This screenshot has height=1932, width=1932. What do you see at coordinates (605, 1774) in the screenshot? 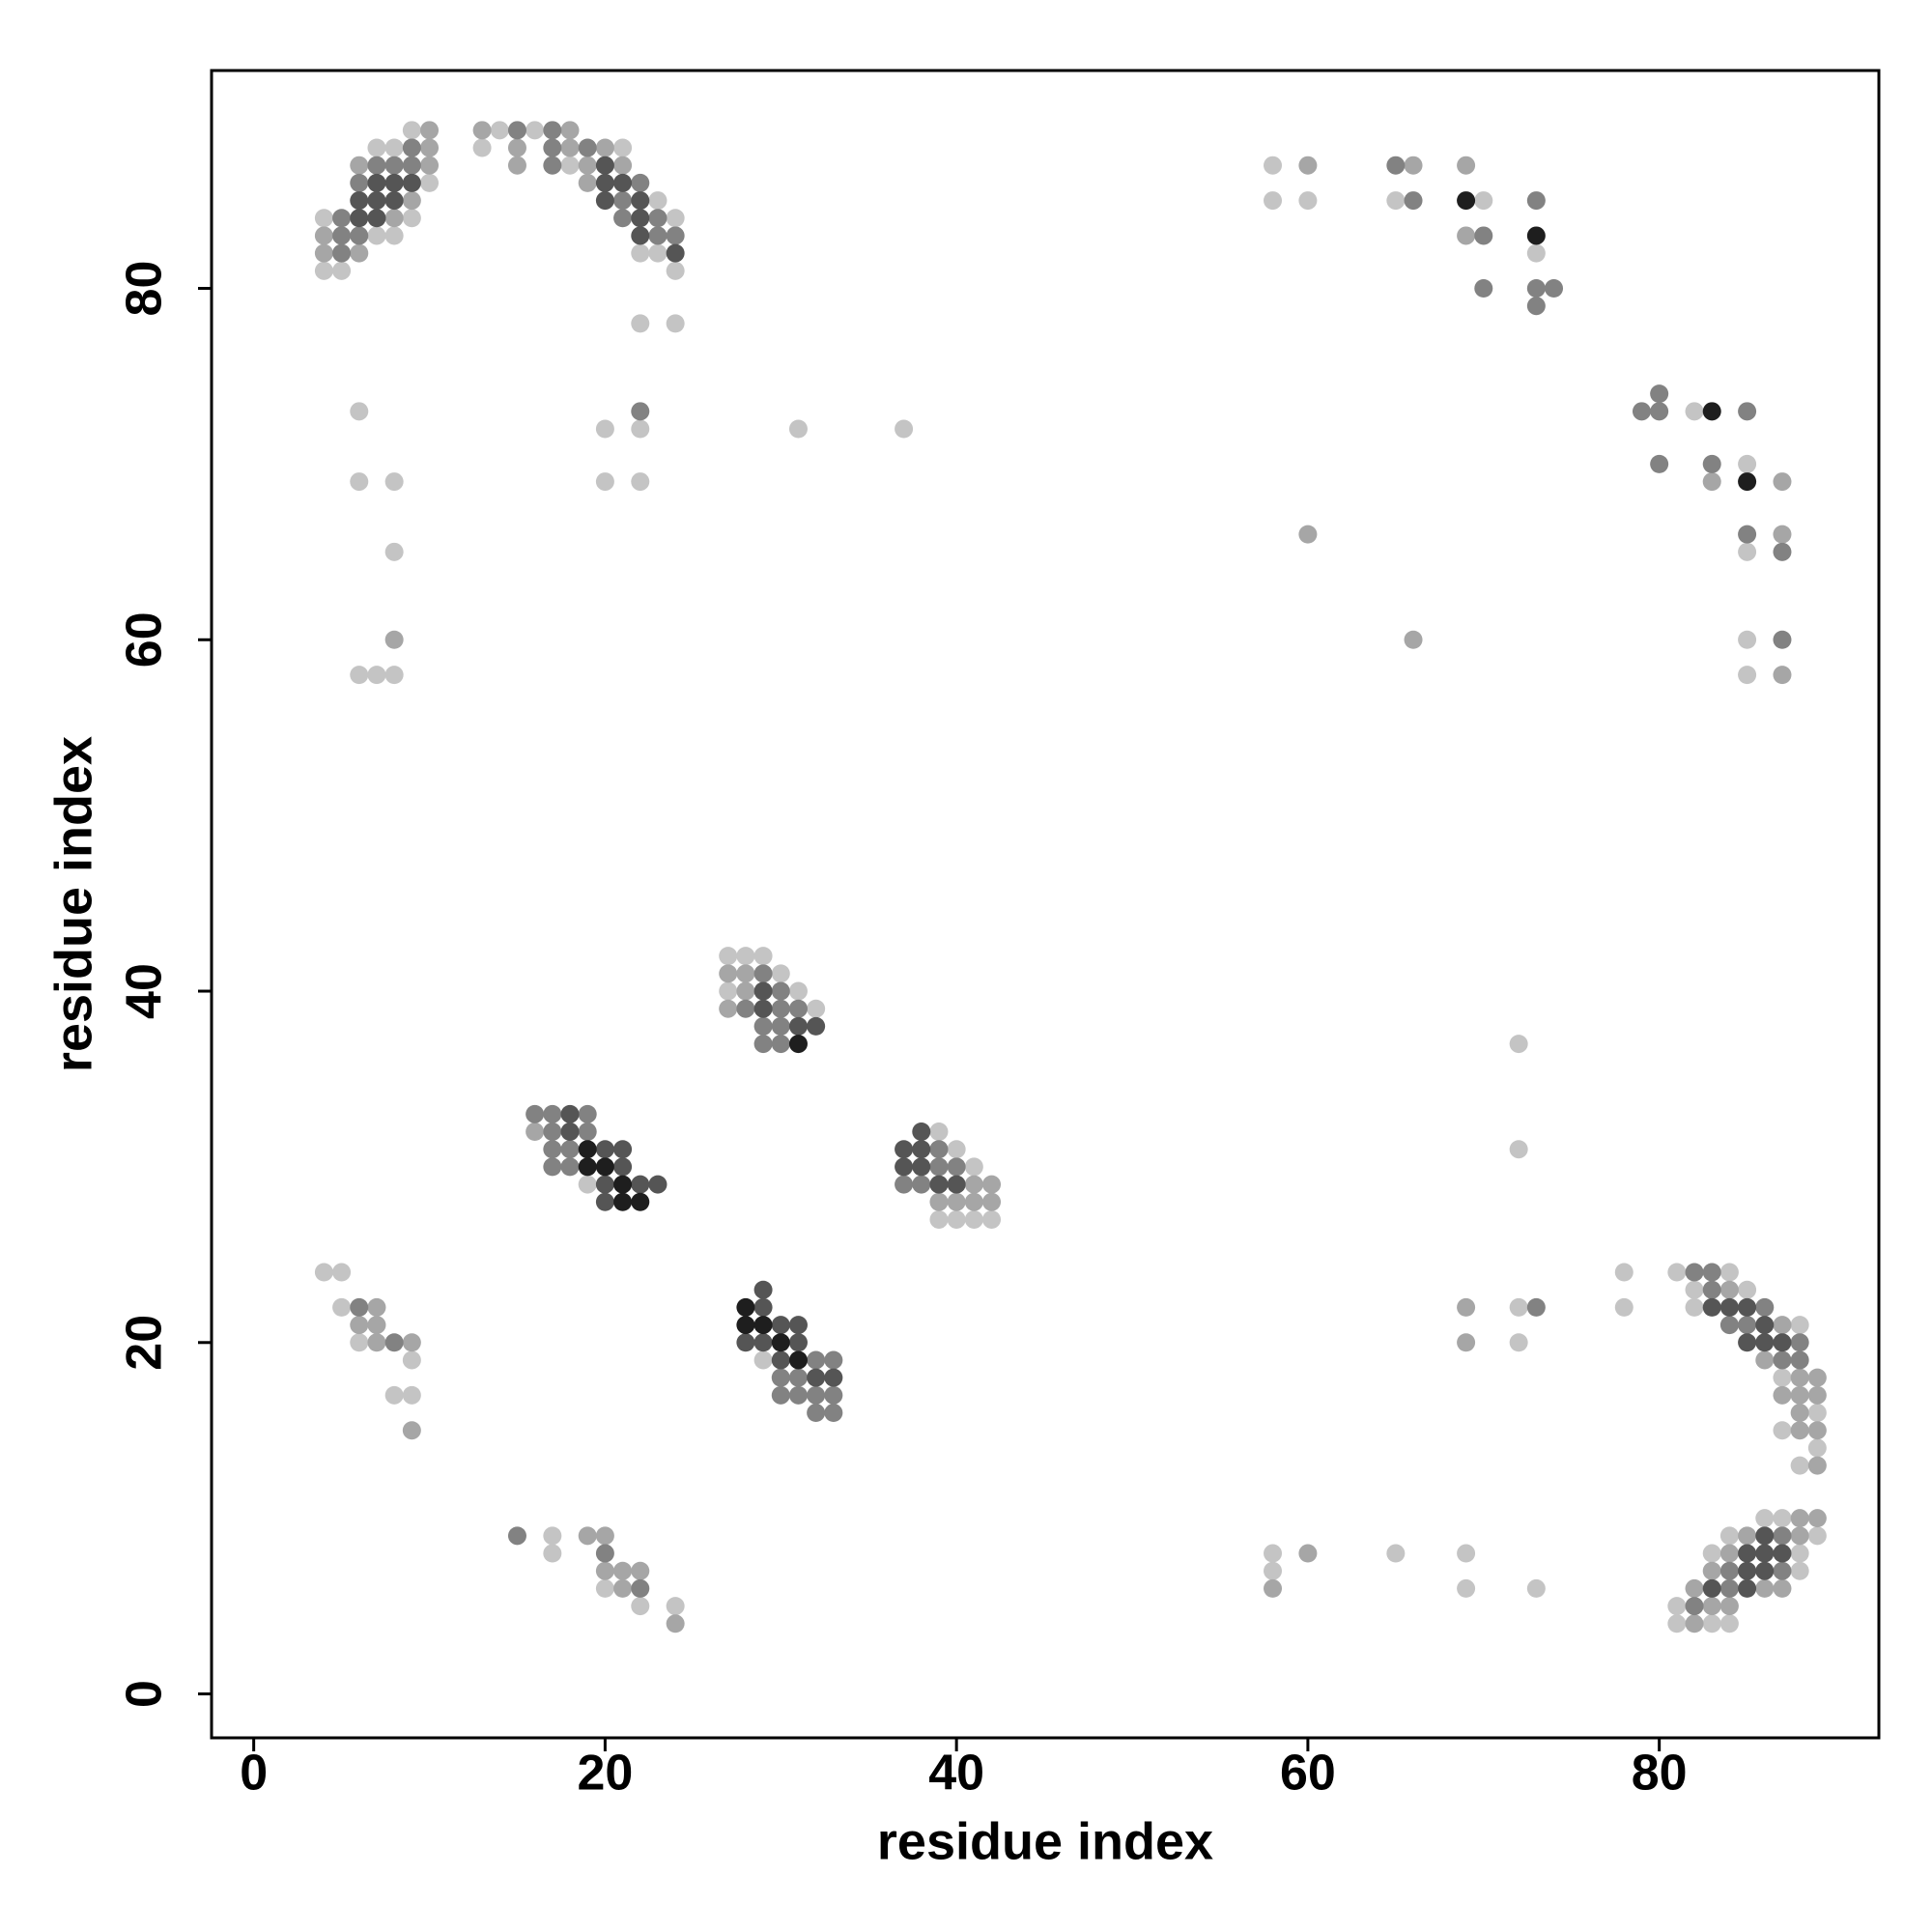
I see `x-tick-label: 20` at bounding box center [605, 1774].